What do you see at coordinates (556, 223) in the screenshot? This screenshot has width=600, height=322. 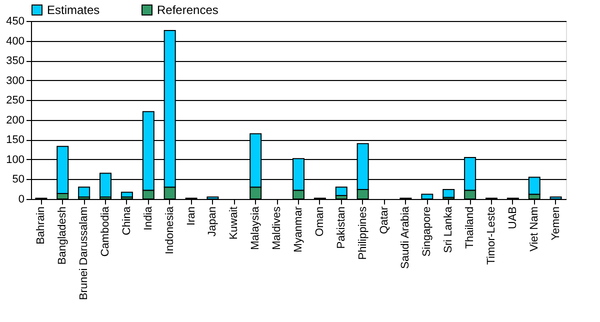 I see `x-tick-label: Yemen` at bounding box center [556, 223].